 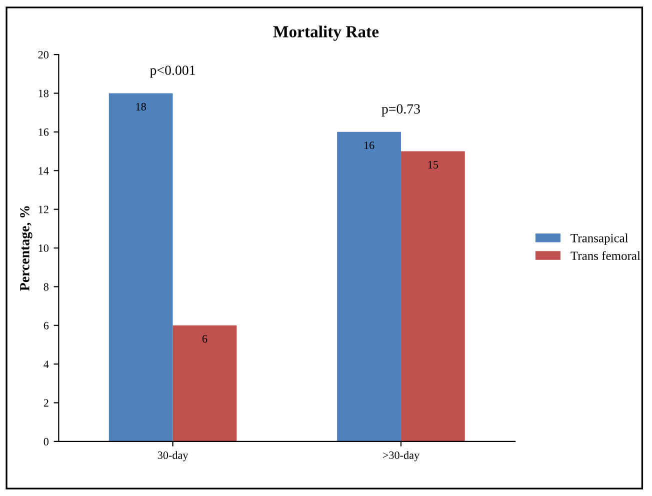 What do you see at coordinates (141, 106) in the screenshot?
I see `data-label: 18` at bounding box center [141, 106].